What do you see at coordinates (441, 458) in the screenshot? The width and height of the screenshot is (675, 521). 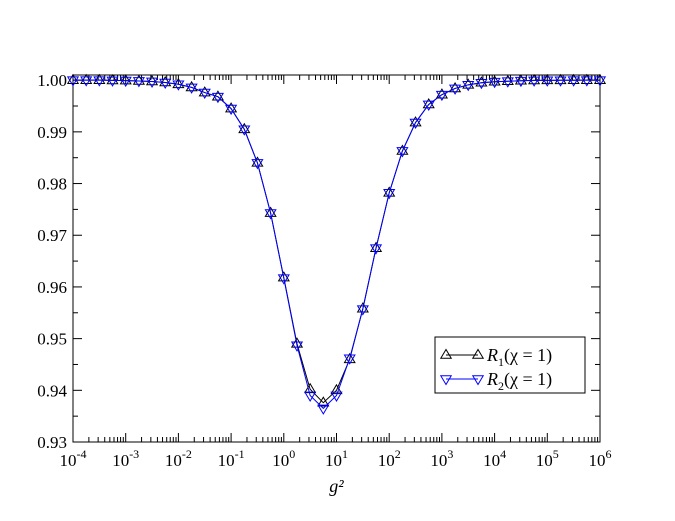 I see `x-tick-label: 10³` at bounding box center [441, 458].